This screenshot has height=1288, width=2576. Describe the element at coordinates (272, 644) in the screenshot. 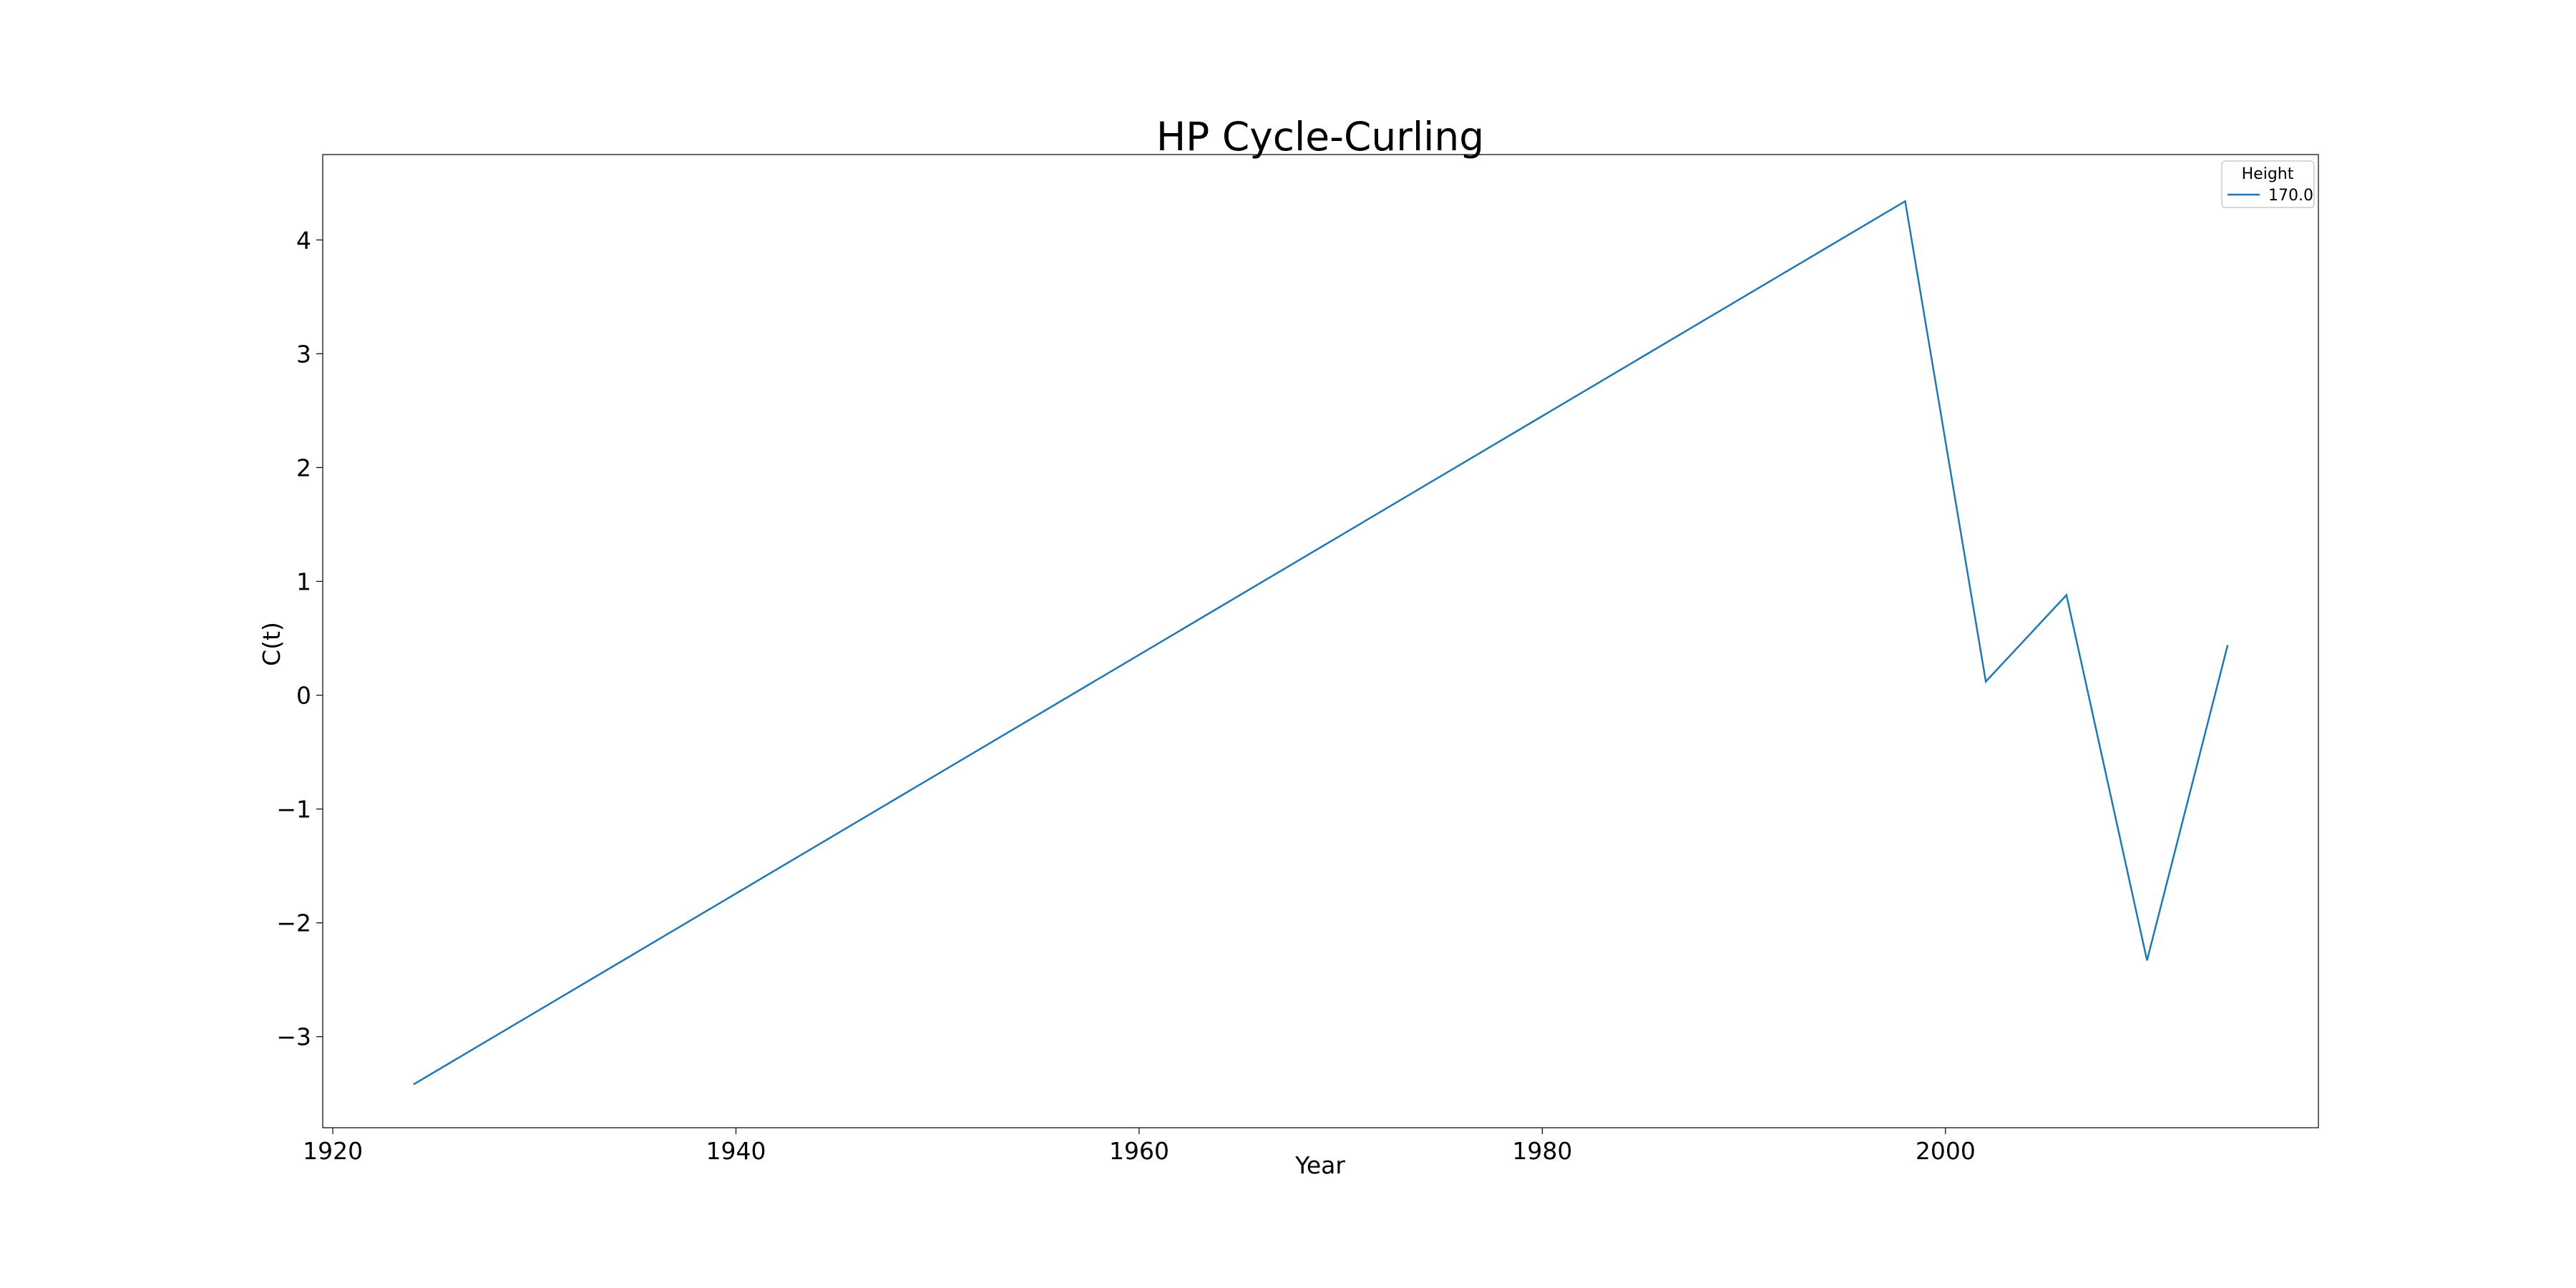

I see `y-axis-label: C(t)` at that location.